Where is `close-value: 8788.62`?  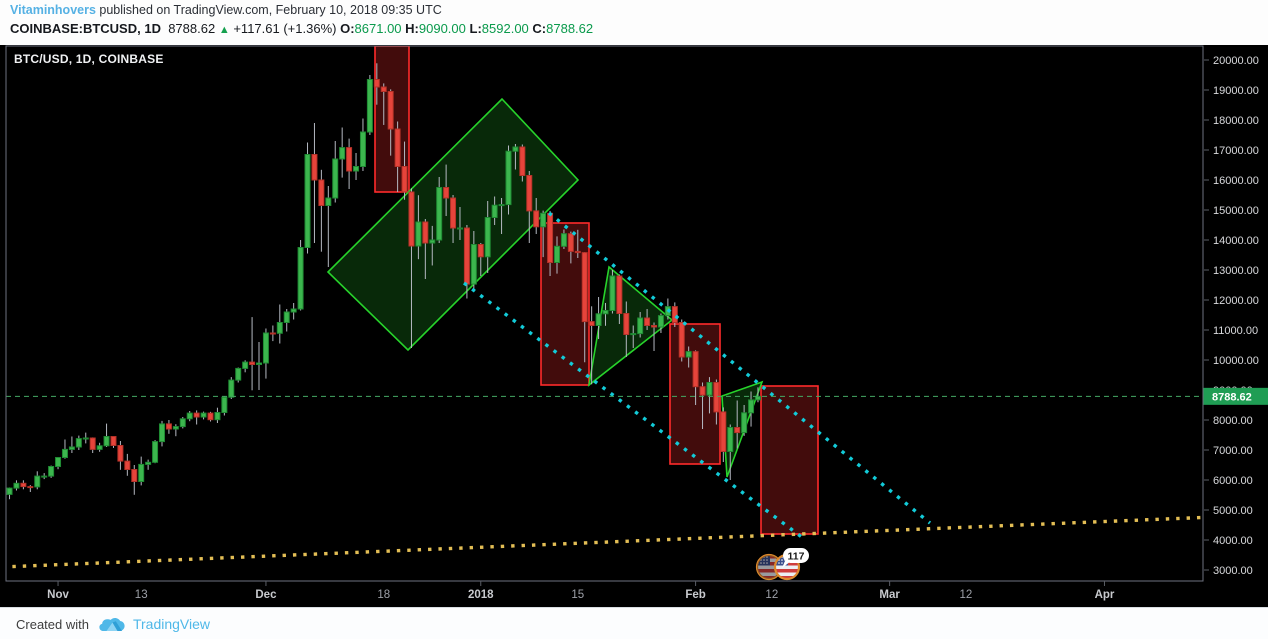
close-value: 8788.62 is located at coordinates (570, 28).